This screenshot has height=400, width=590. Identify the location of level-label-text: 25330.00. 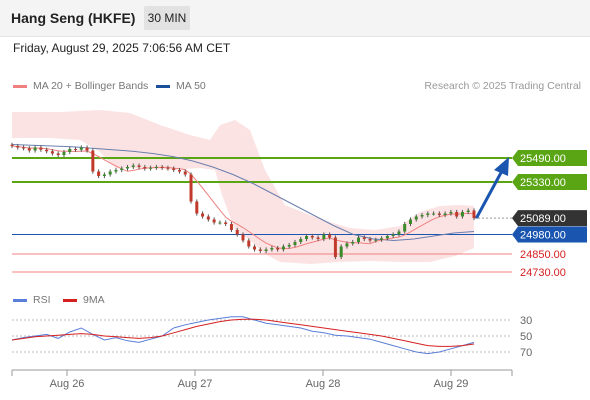
(543, 183).